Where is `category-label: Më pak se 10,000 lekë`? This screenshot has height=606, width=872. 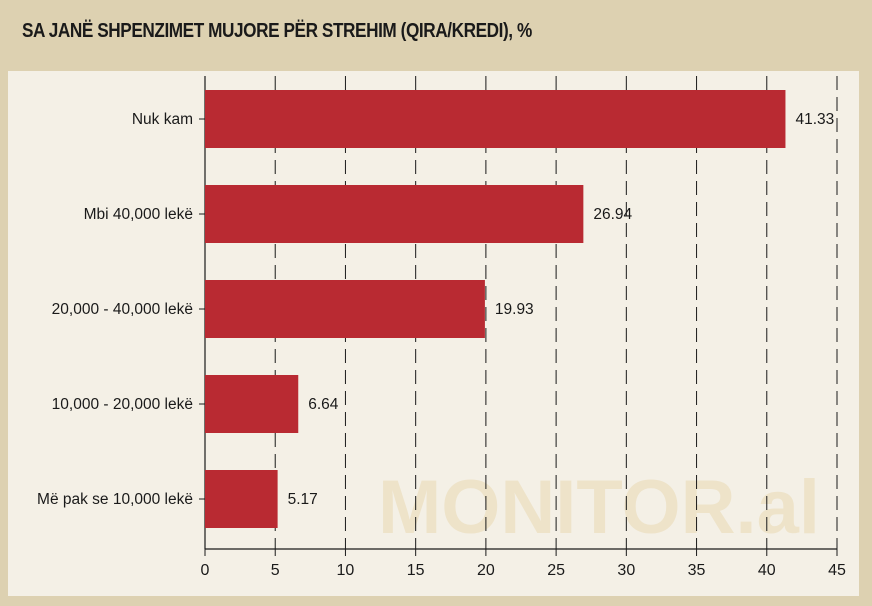 category-label: Më pak se 10,000 lekë is located at coordinates (115, 499).